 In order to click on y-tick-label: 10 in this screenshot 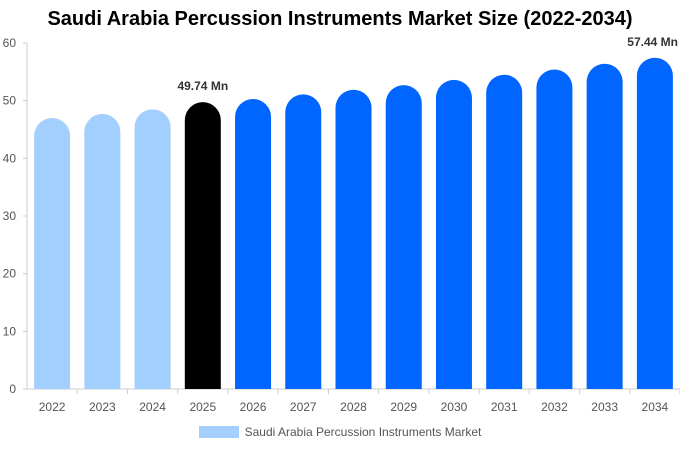, I will do `click(10, 331)`.